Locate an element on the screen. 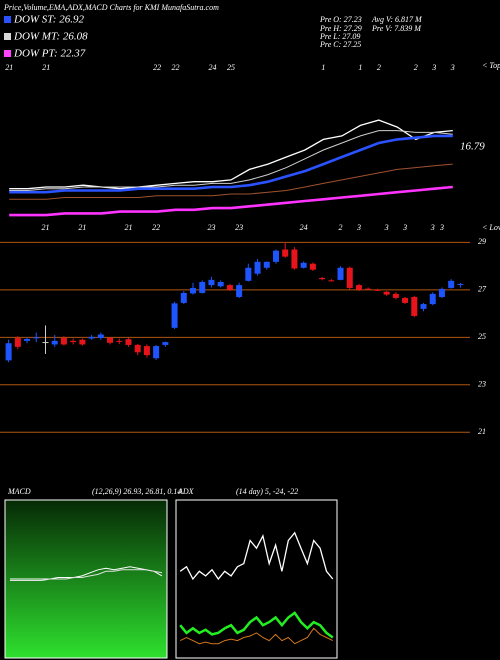 This screenshot has width=500, height=660. legend-label: DOW PT: 22.37 is located at coordinates (49, 54).